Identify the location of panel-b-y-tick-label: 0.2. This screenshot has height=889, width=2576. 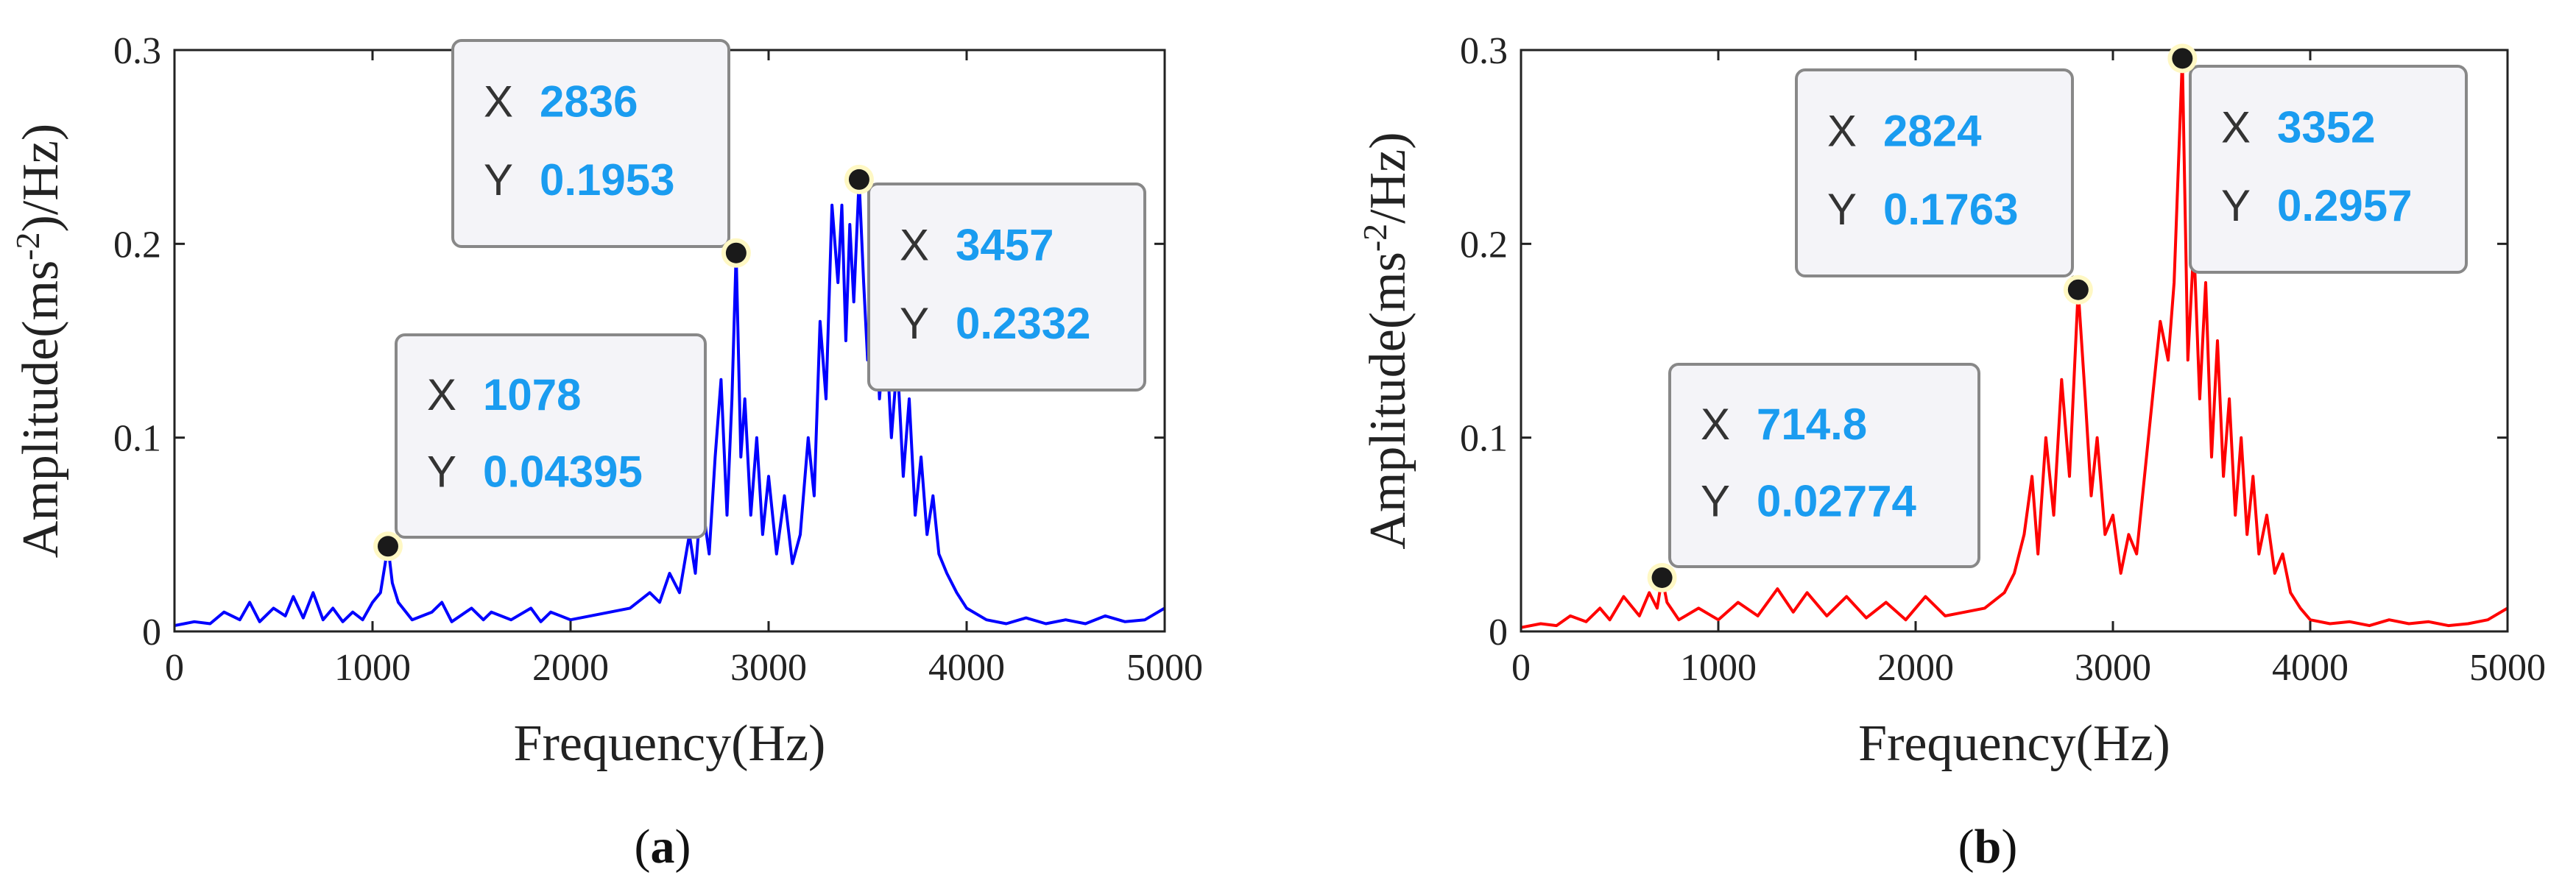
(1484, 245).